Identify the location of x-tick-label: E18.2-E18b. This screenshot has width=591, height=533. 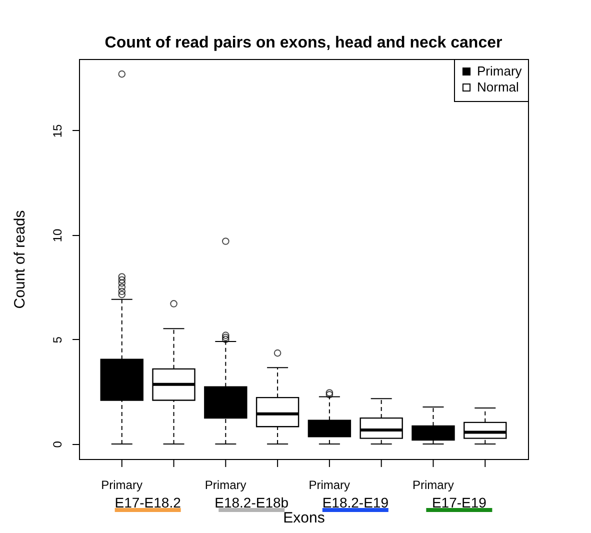
(251, 502).